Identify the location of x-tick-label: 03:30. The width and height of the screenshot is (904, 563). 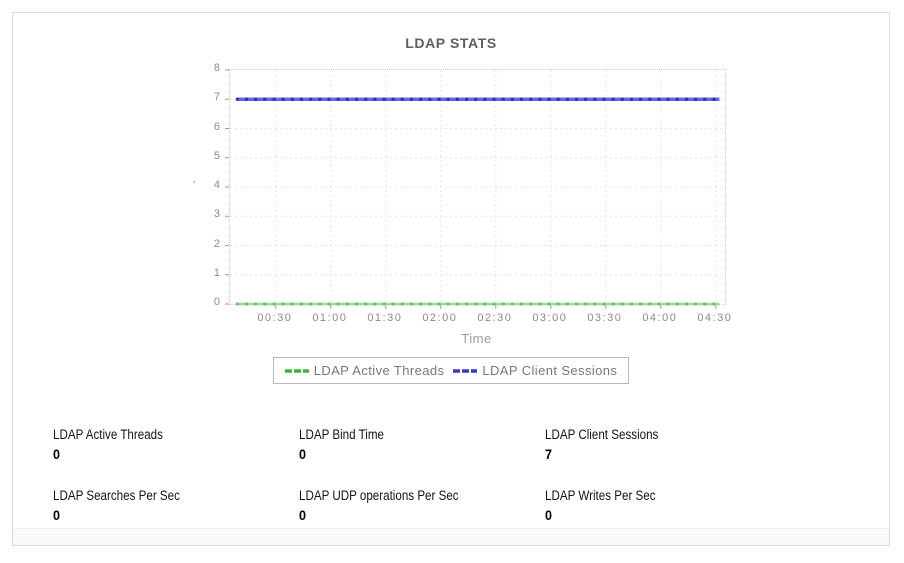
(605, 318).